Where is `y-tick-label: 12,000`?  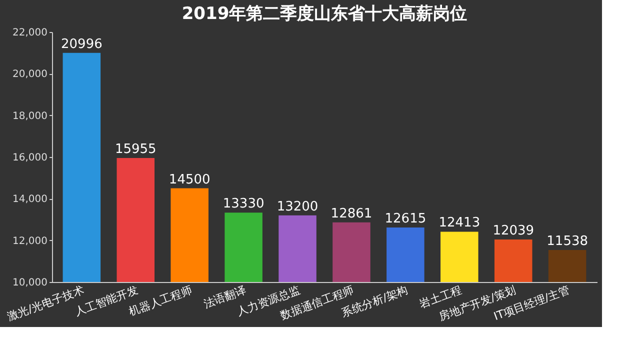
y-tick-label: 12,000 is located at coordinates (30, 241).